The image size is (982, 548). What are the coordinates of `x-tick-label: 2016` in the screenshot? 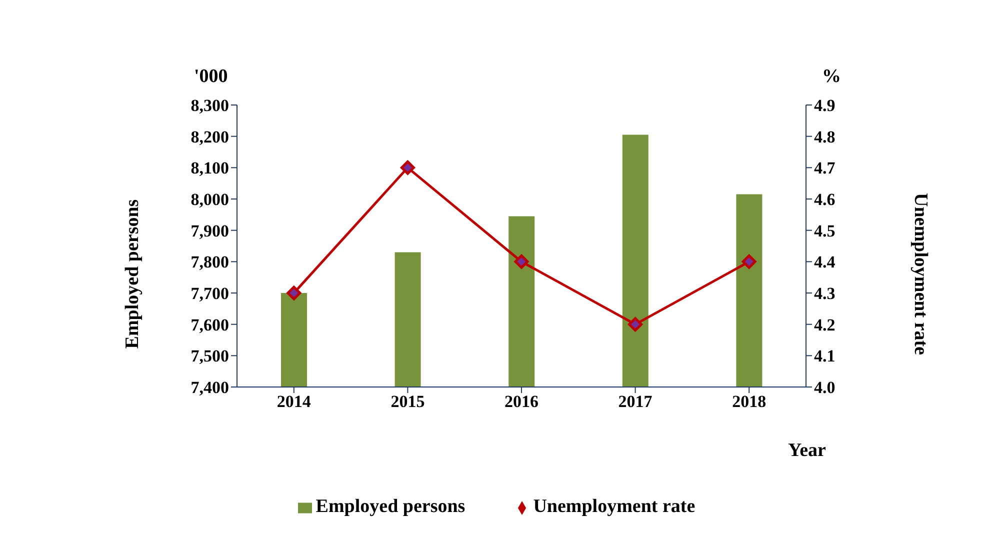 It's located at (521, 402).